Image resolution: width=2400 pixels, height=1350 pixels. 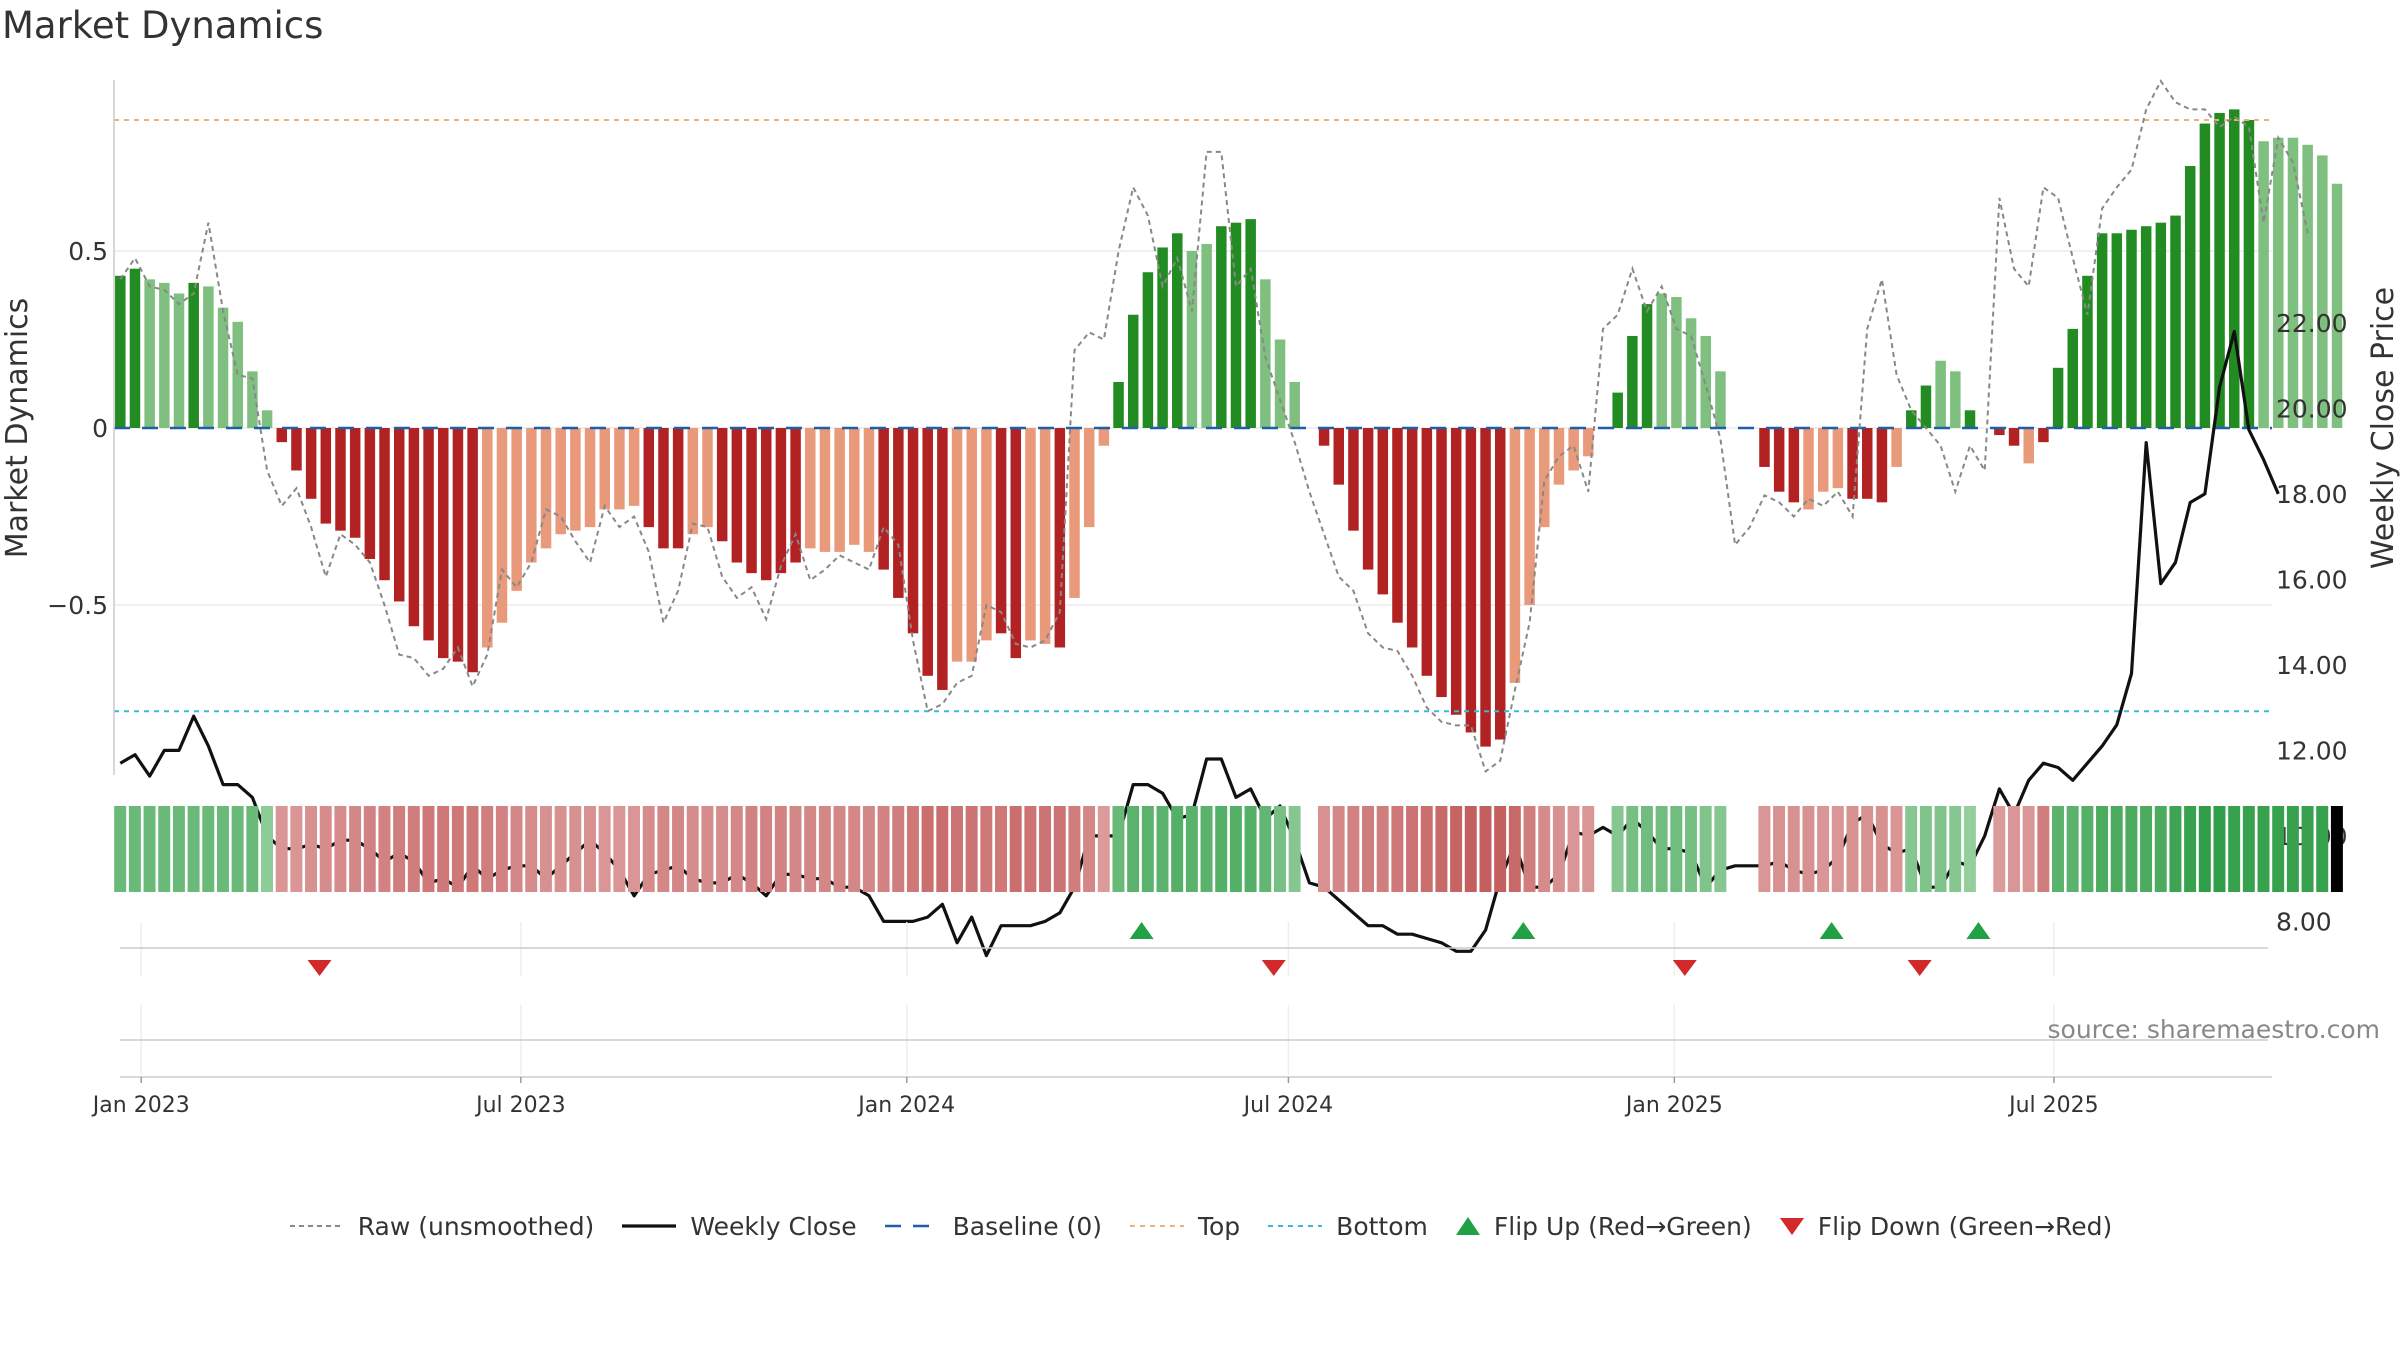 What do you see at coordinates (1965, 1226) in the screenshot?
I see `legend-label: Flip Down (Green→Red)` at bounding box center [1965, 1226].